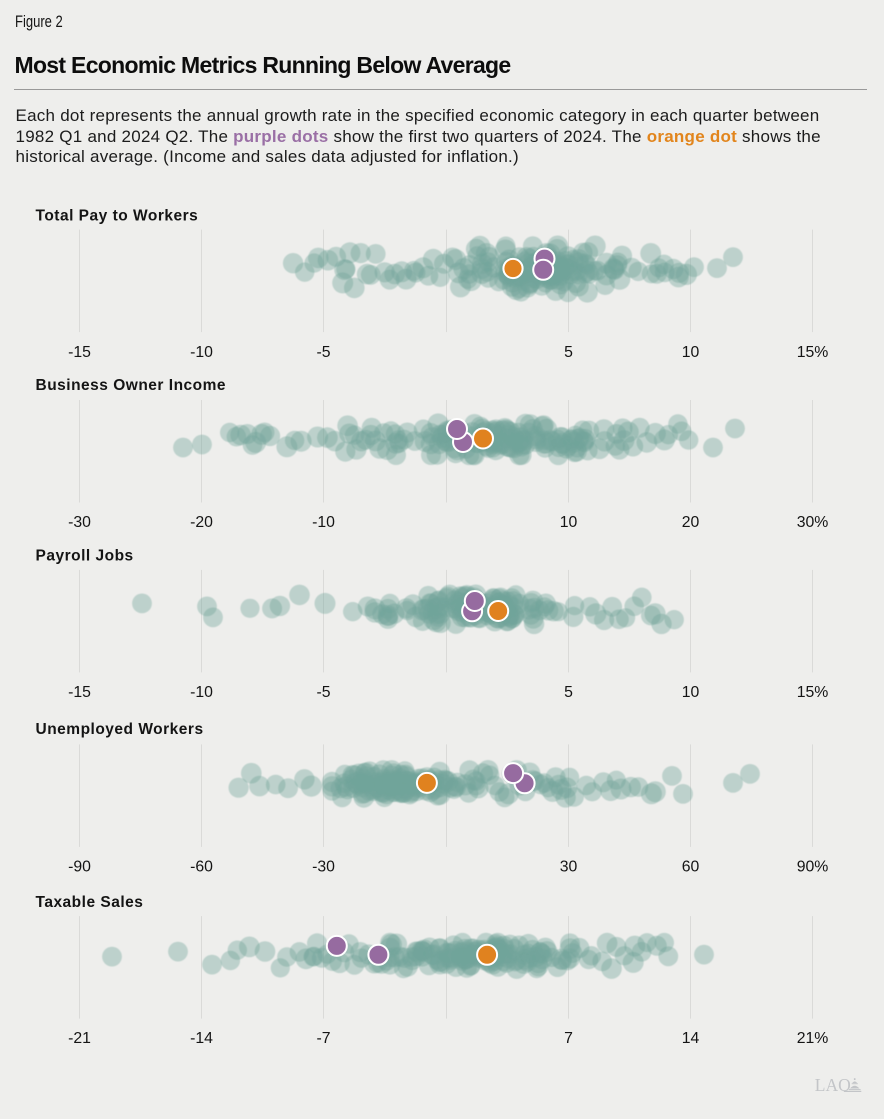  What do you see at coordinates (813, 522) in the screenshot?
I see `svg-text: 30%` at bounding box center [813, 522].